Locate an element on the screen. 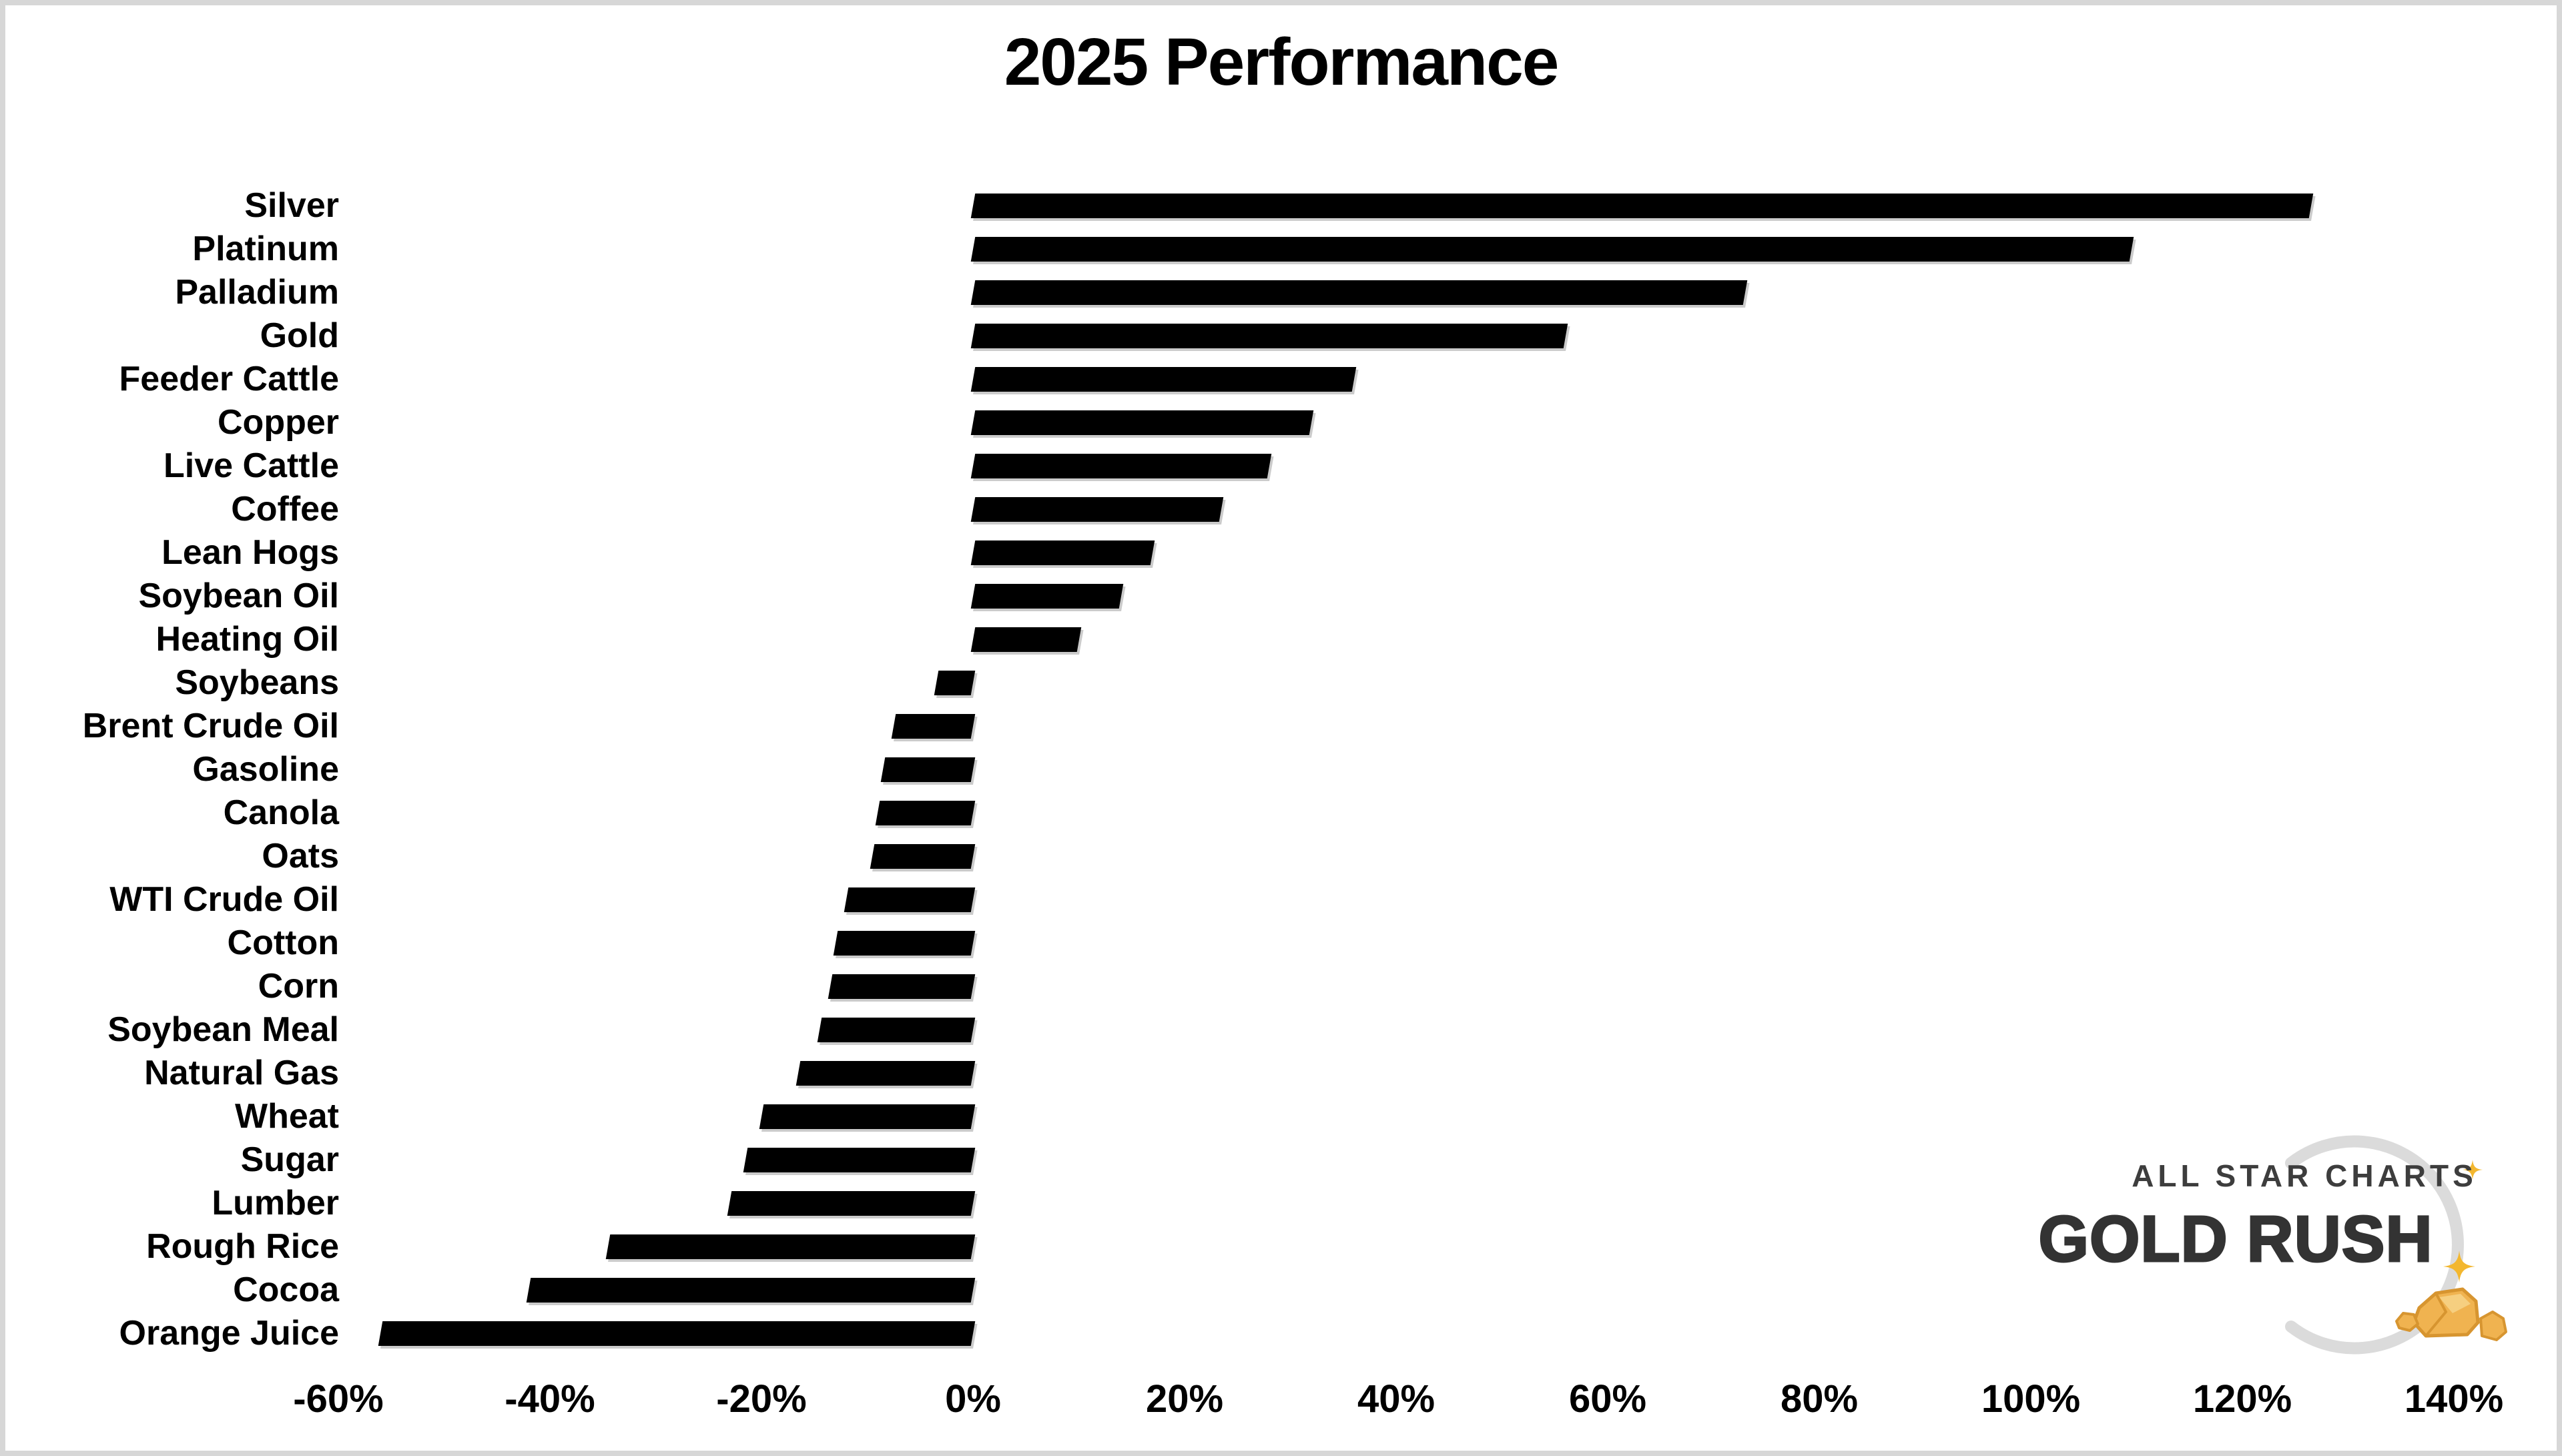 This screenshot has height=1456, width=2562. bar-soybean-oil is located at coordinates (1047, 596).